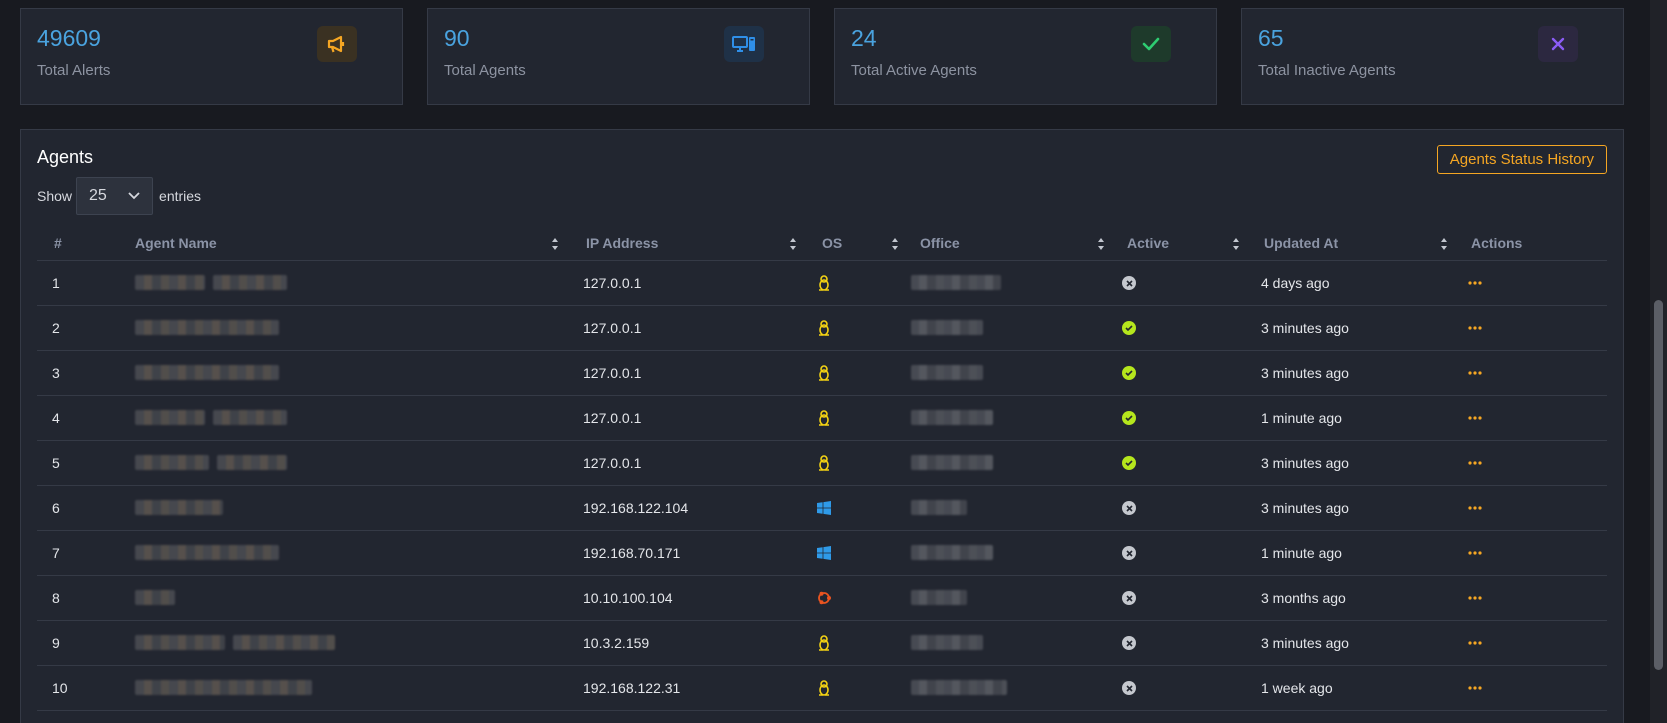 This screenshot has width=1667, height=723. Describe the element at coordinates (632, 688) in the screenshot. I see `ip-address: 192.168.122.31` at that location.